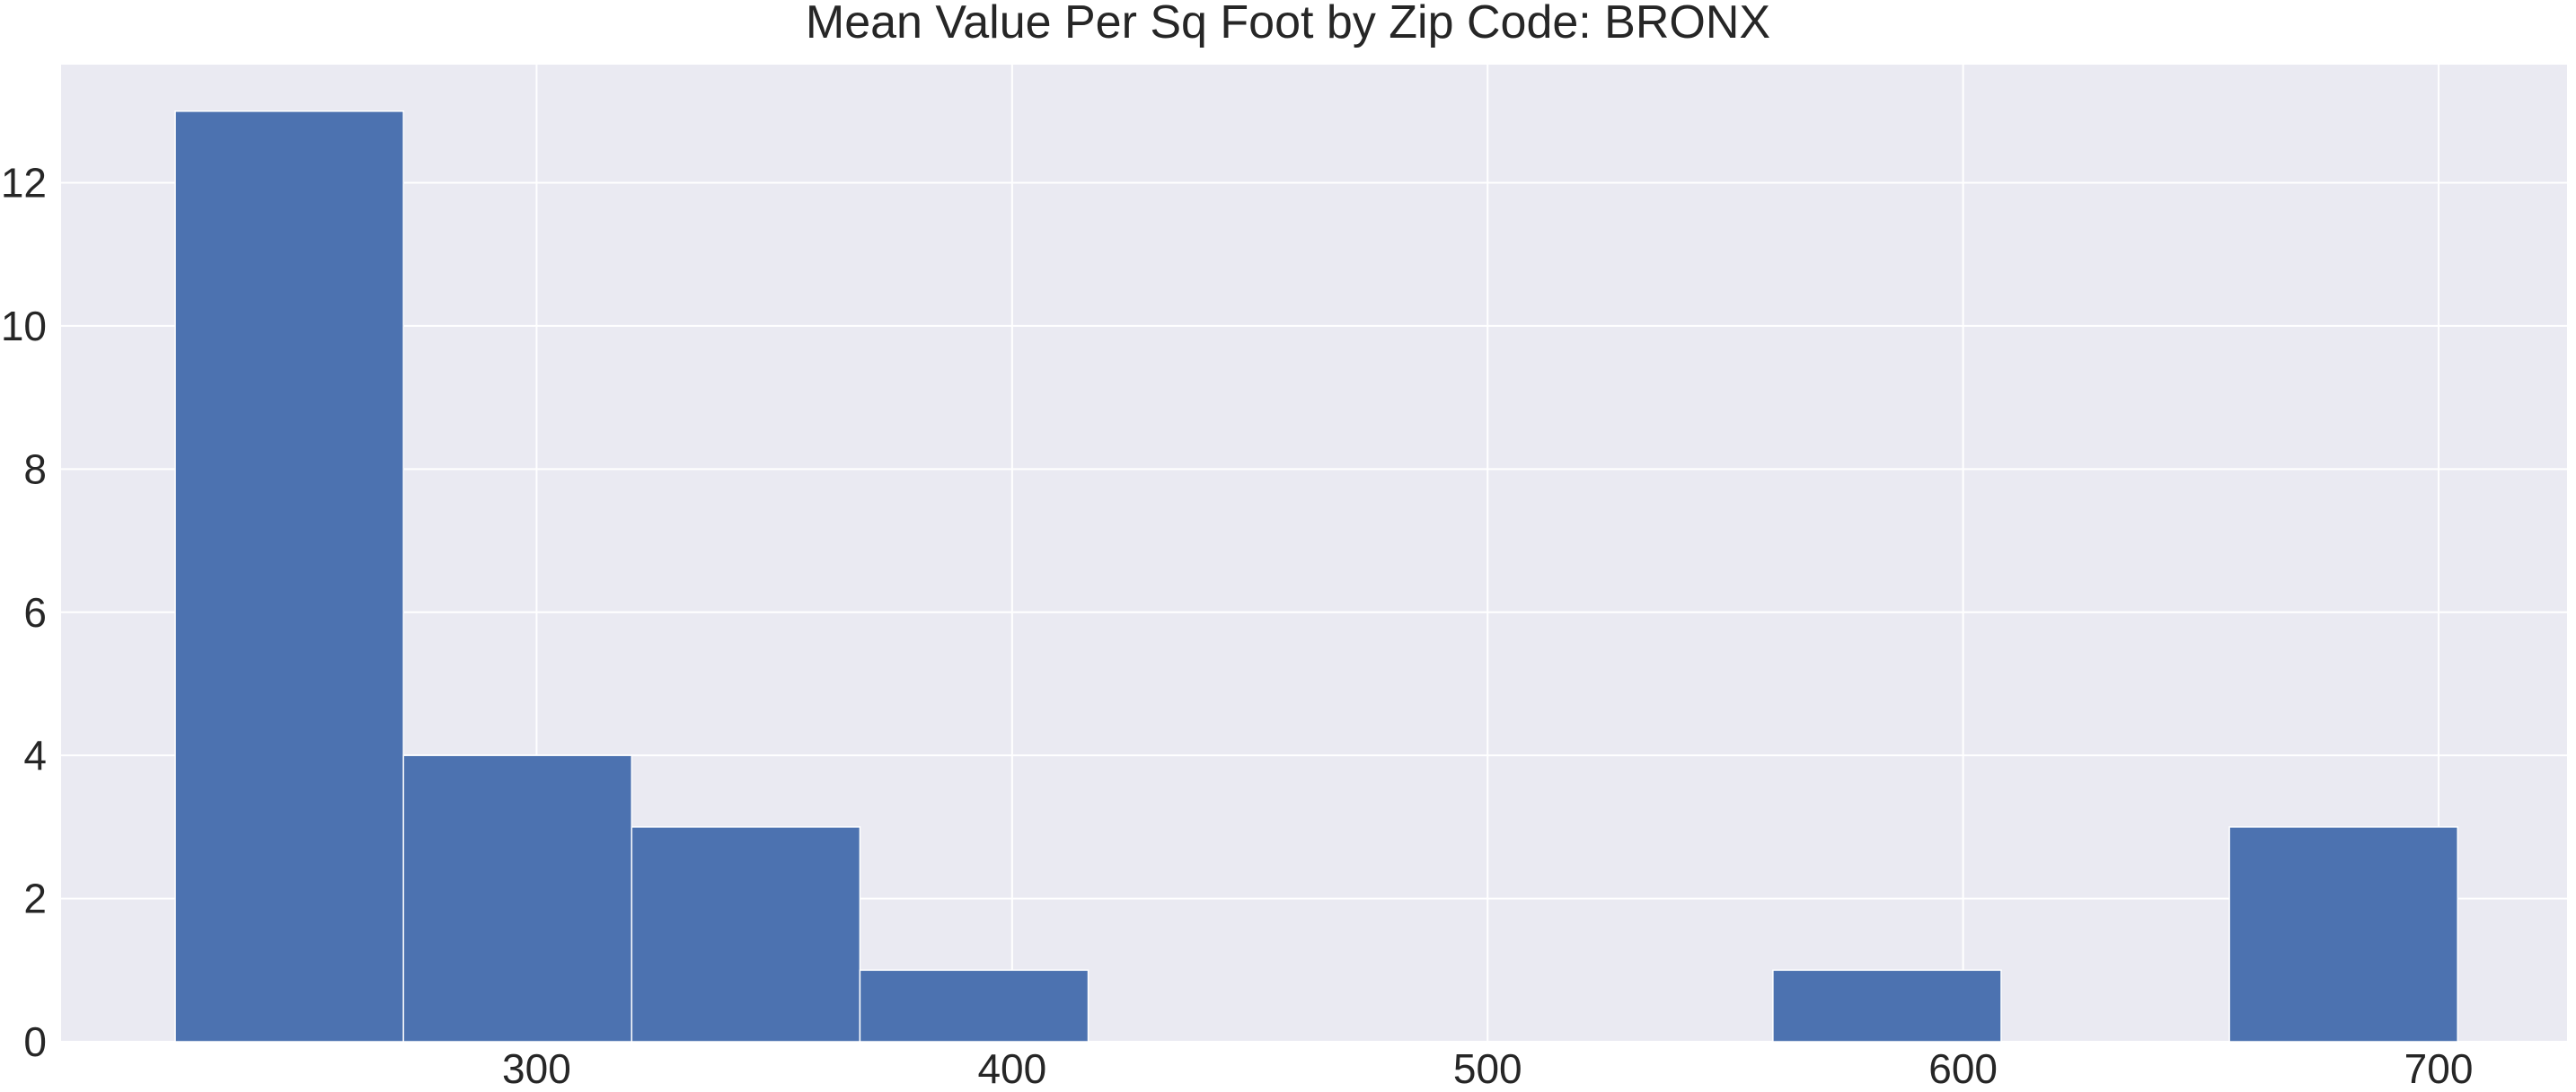 This screenshot has width=2576, height=1092. What do you see at coordinates (536, 1068) in the screenshot?
I see `x-tick-label: 300` at bounding box center [536, 1068].